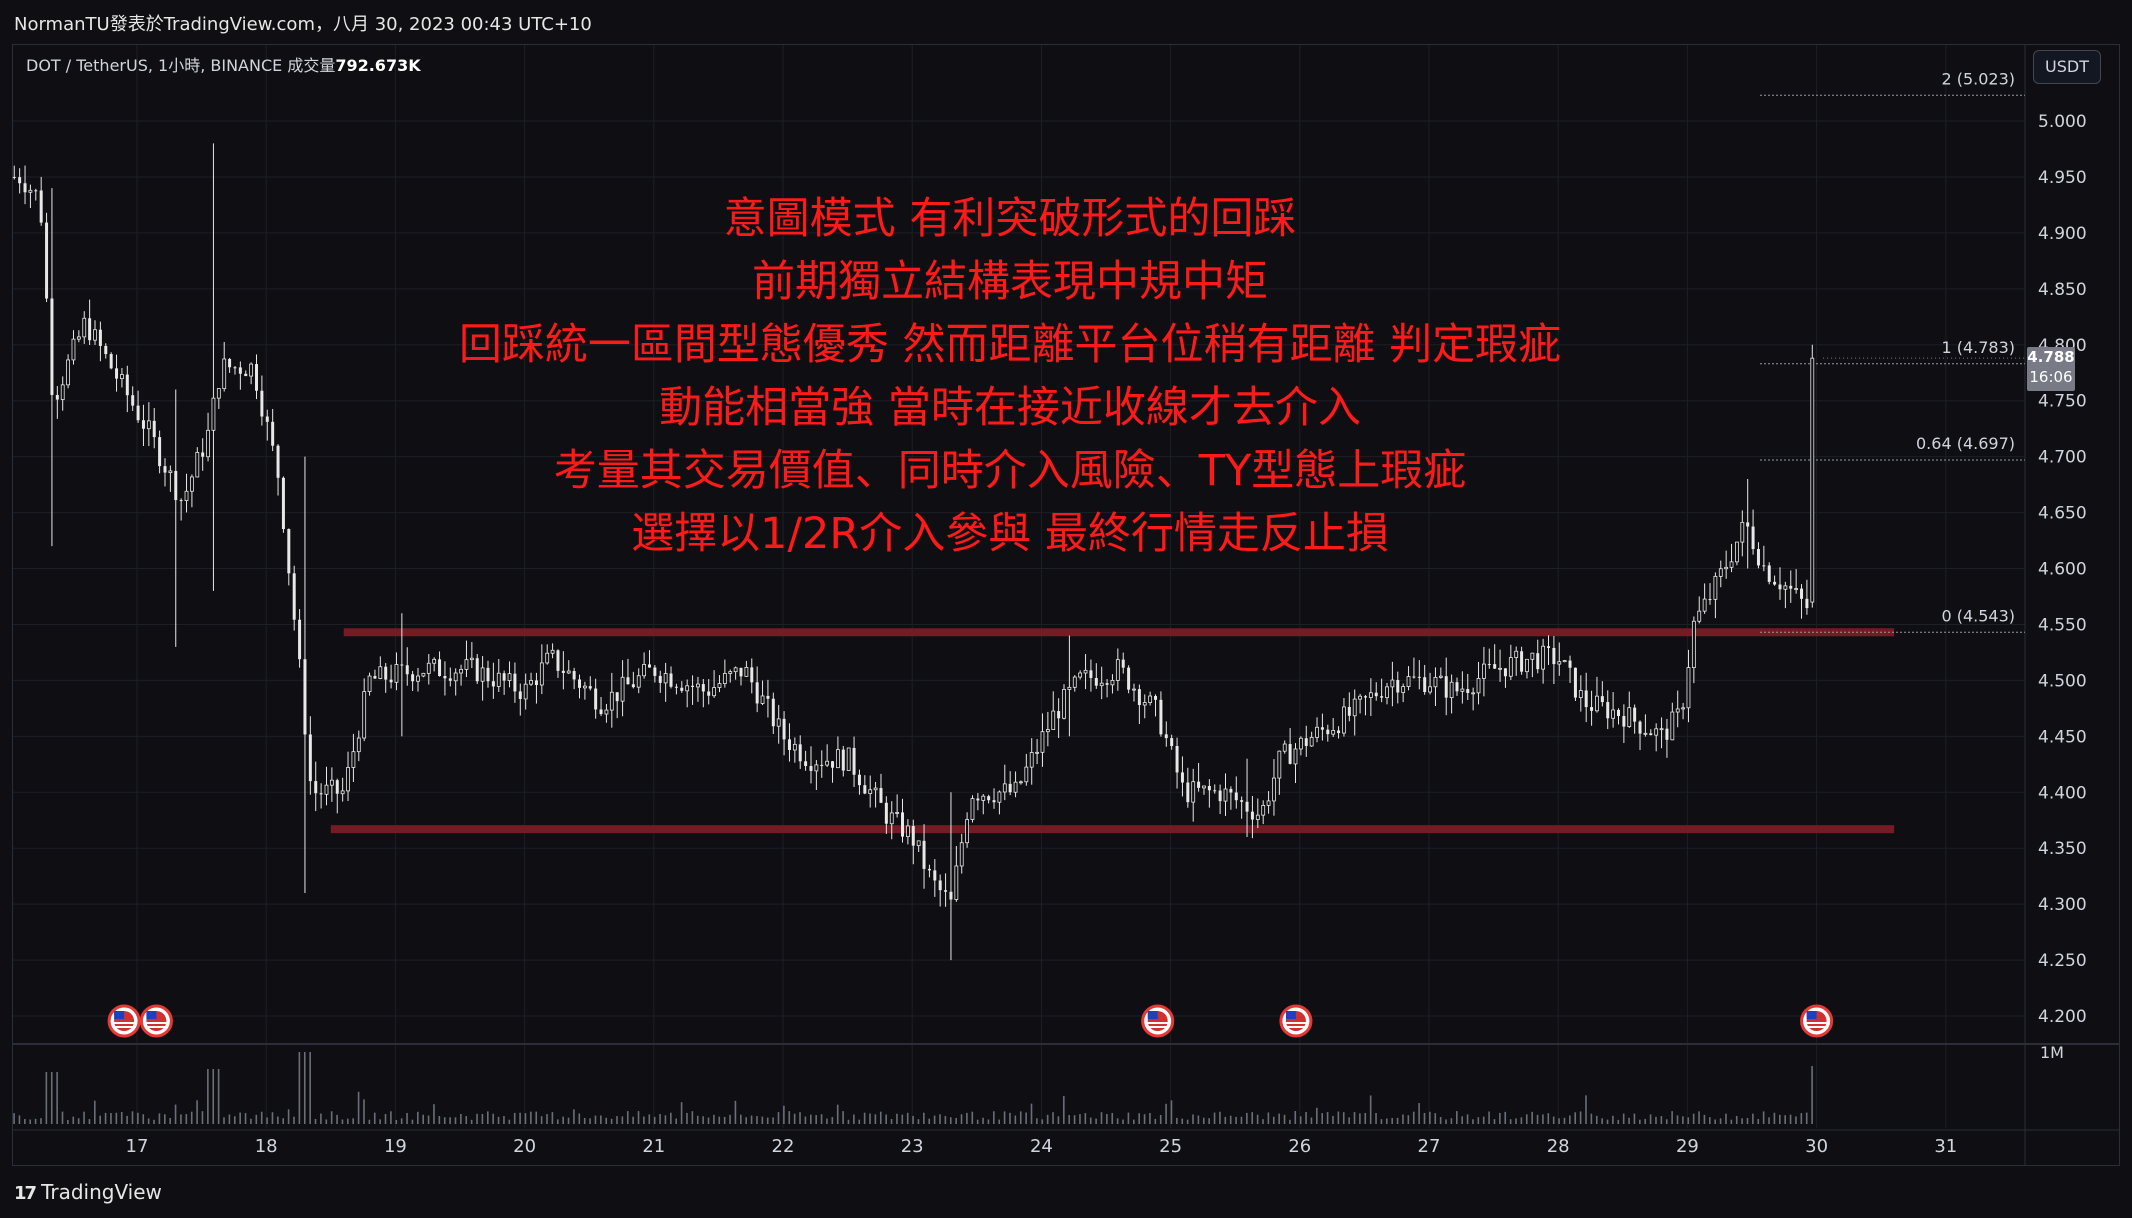 The image size is (2132, 1218). What do you see at coordinates (119, 1015) in the screenshot?
I see `flag-canton-icon` at bounding box center [119, 1015].